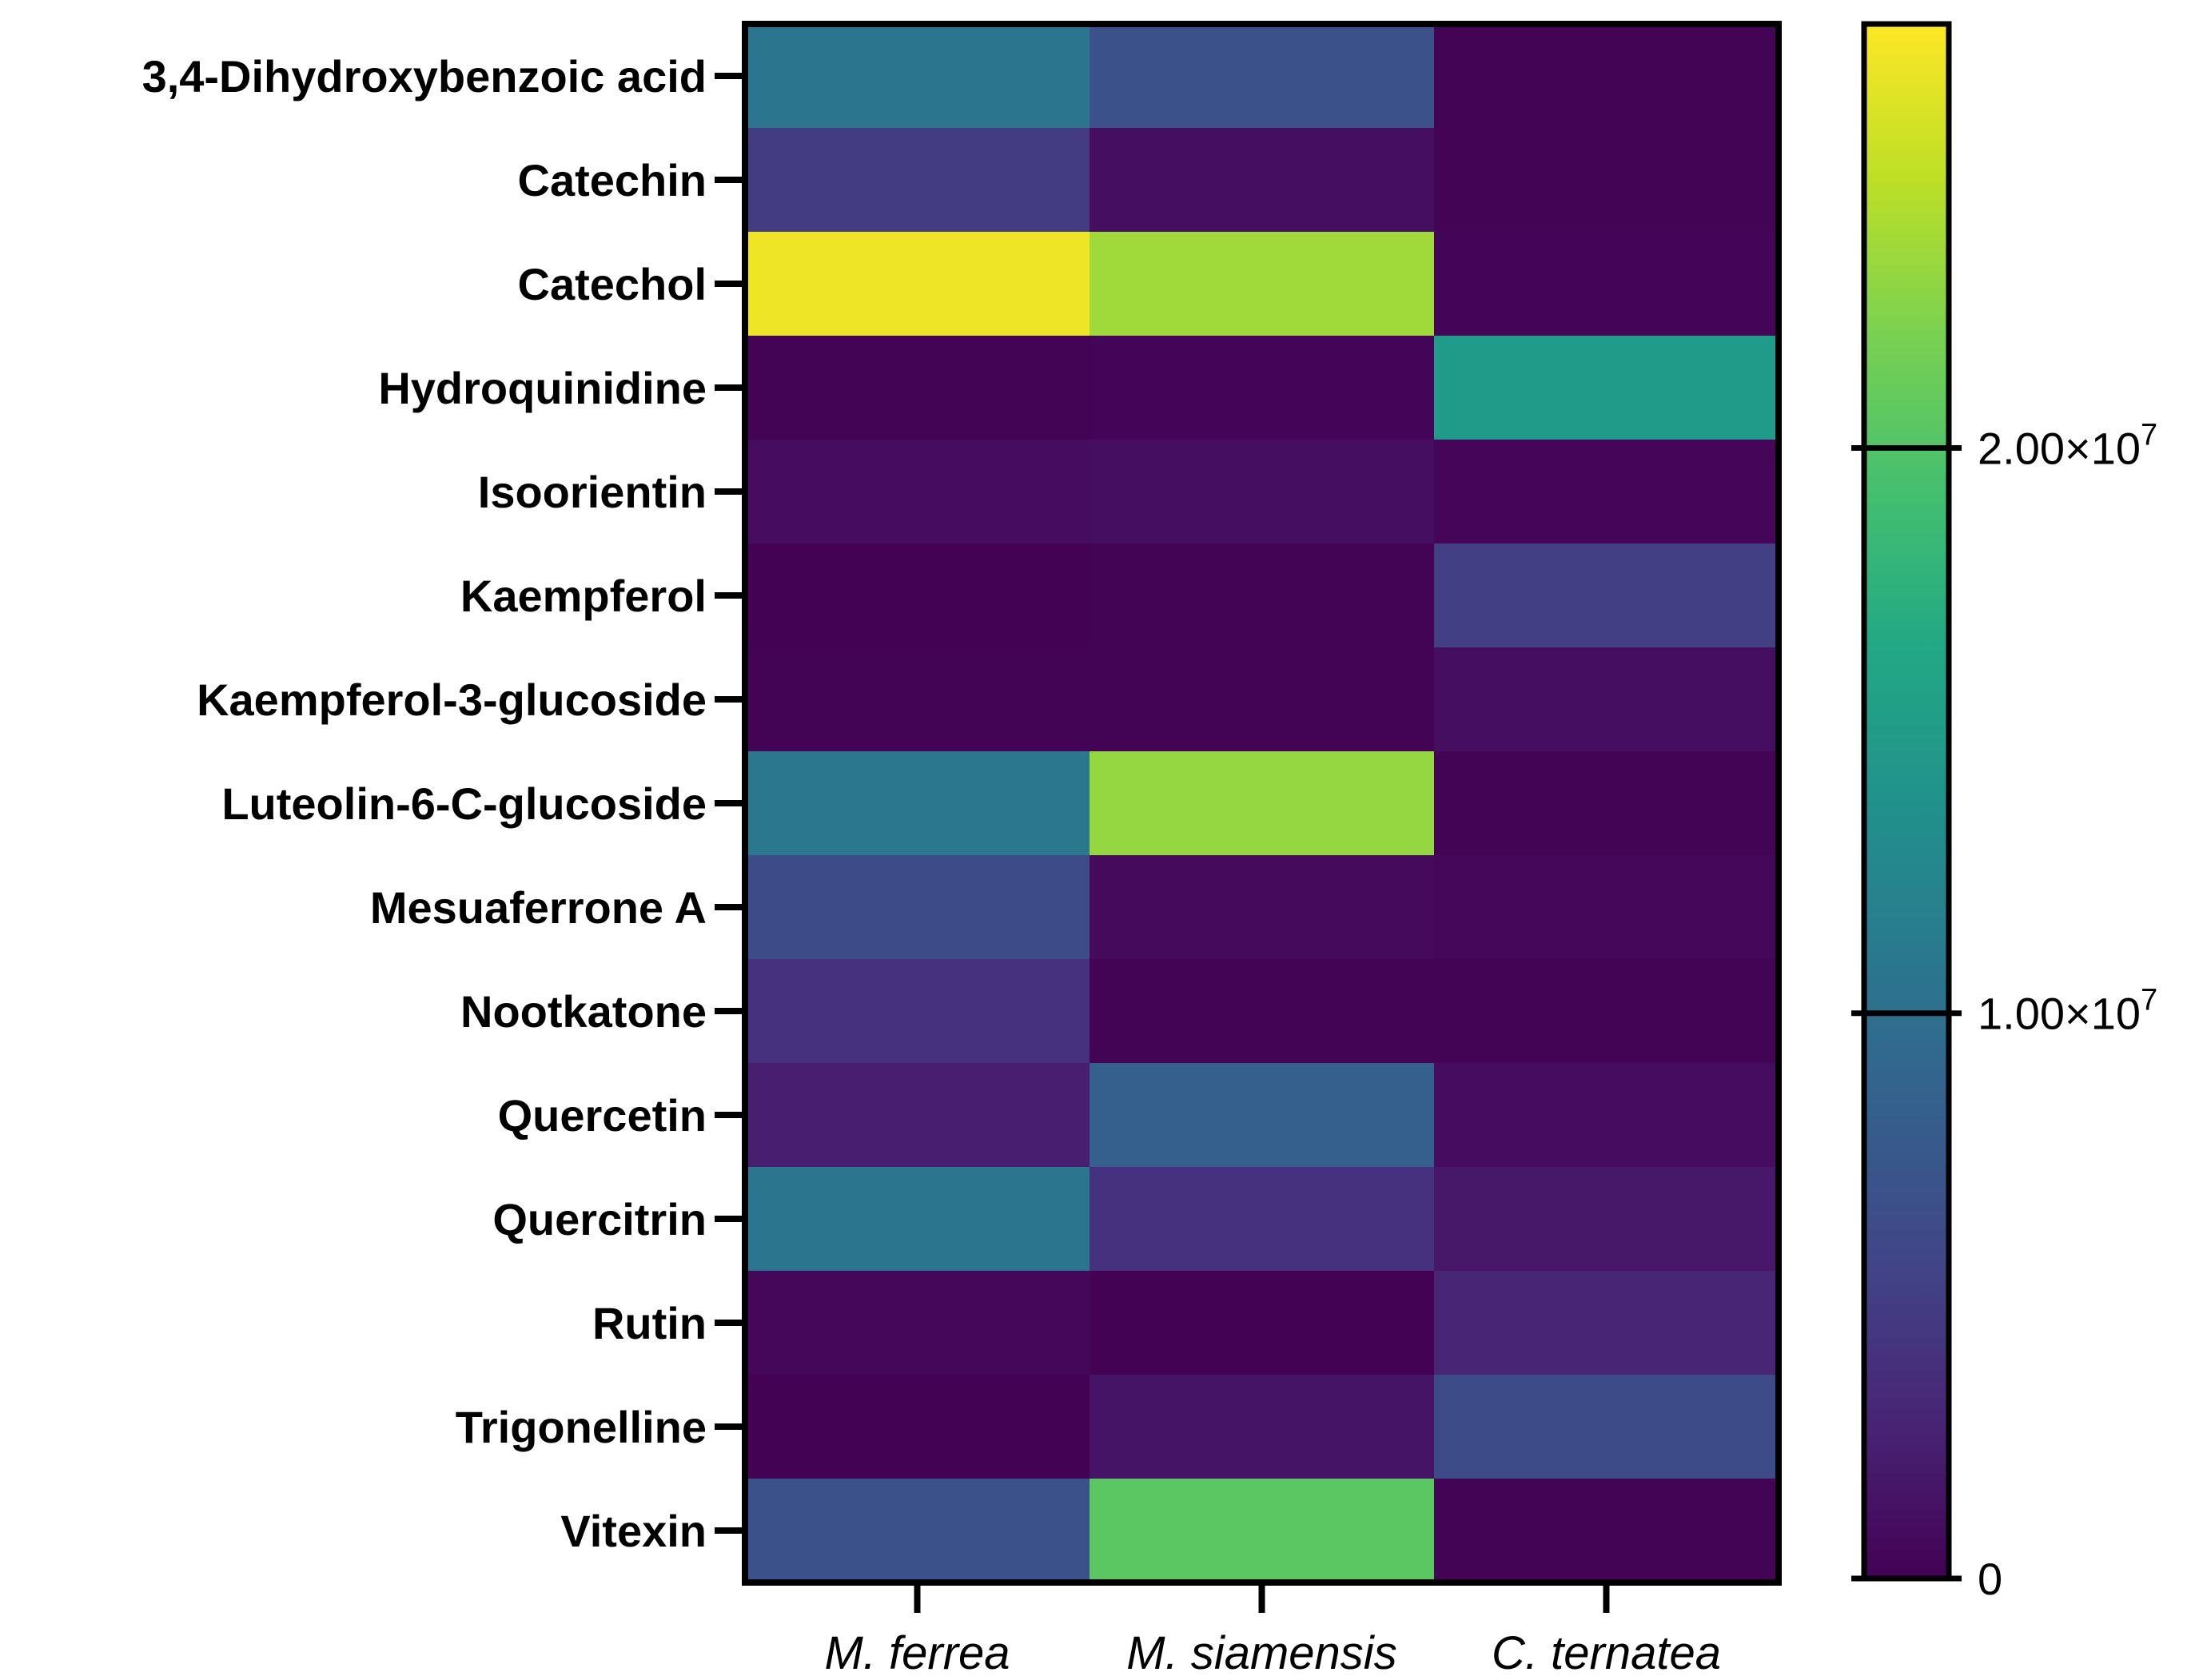 Image resolution: width=2211 pixels, height=1680 pixels. What do you see at coordinates (603, 1115) in the screenshot?
I see `row-label: Quercetin` at bounding box center [603, 1115].